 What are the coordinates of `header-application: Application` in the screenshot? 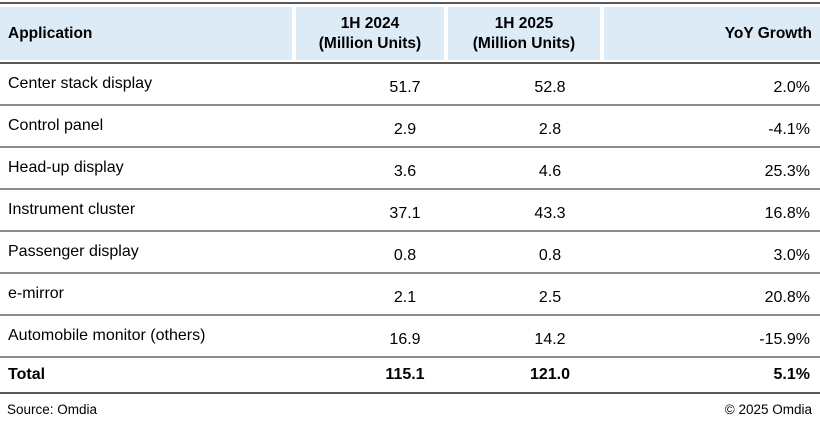 It's located at (146, 33).